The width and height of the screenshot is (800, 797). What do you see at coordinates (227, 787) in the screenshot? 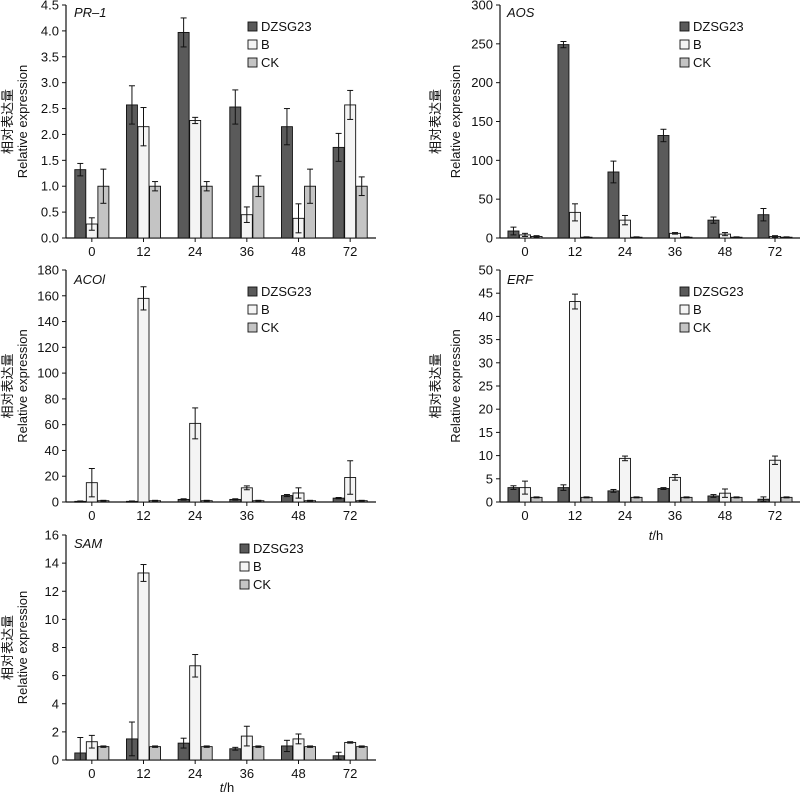
I see `x-axis-label: t/h` at bounding box center [227, 787].